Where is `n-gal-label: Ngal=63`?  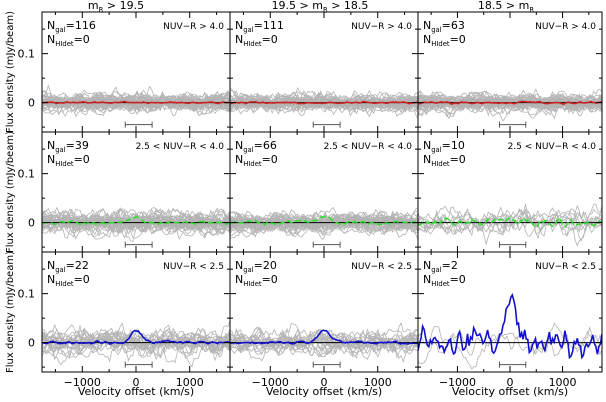
n-gal-label: Ngal=63 is located at coordinates (444, 26).